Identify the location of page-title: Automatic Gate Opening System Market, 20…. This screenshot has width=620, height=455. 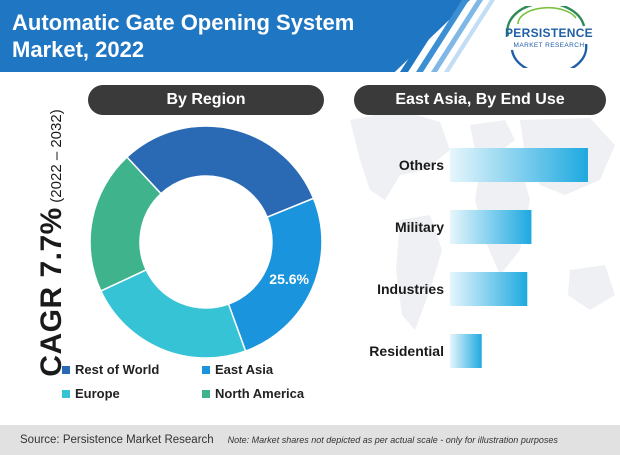
(202, 36).